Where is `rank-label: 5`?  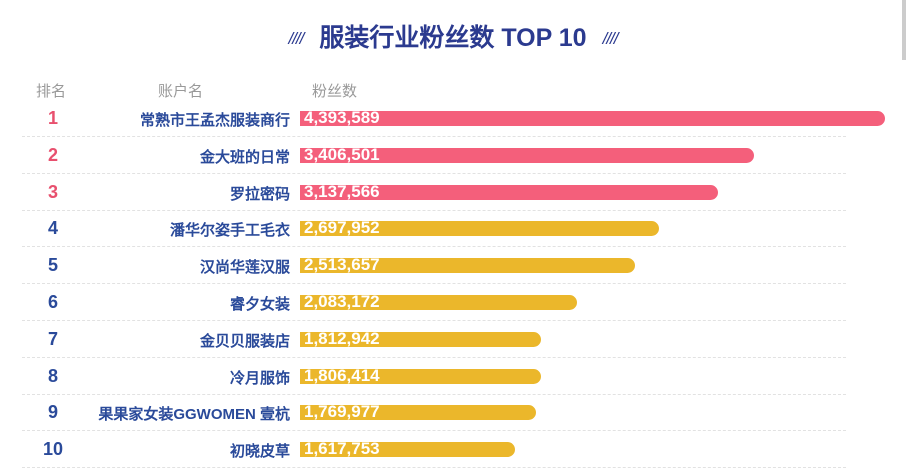 rank-label: 5 is located at coordinates (52, 265).